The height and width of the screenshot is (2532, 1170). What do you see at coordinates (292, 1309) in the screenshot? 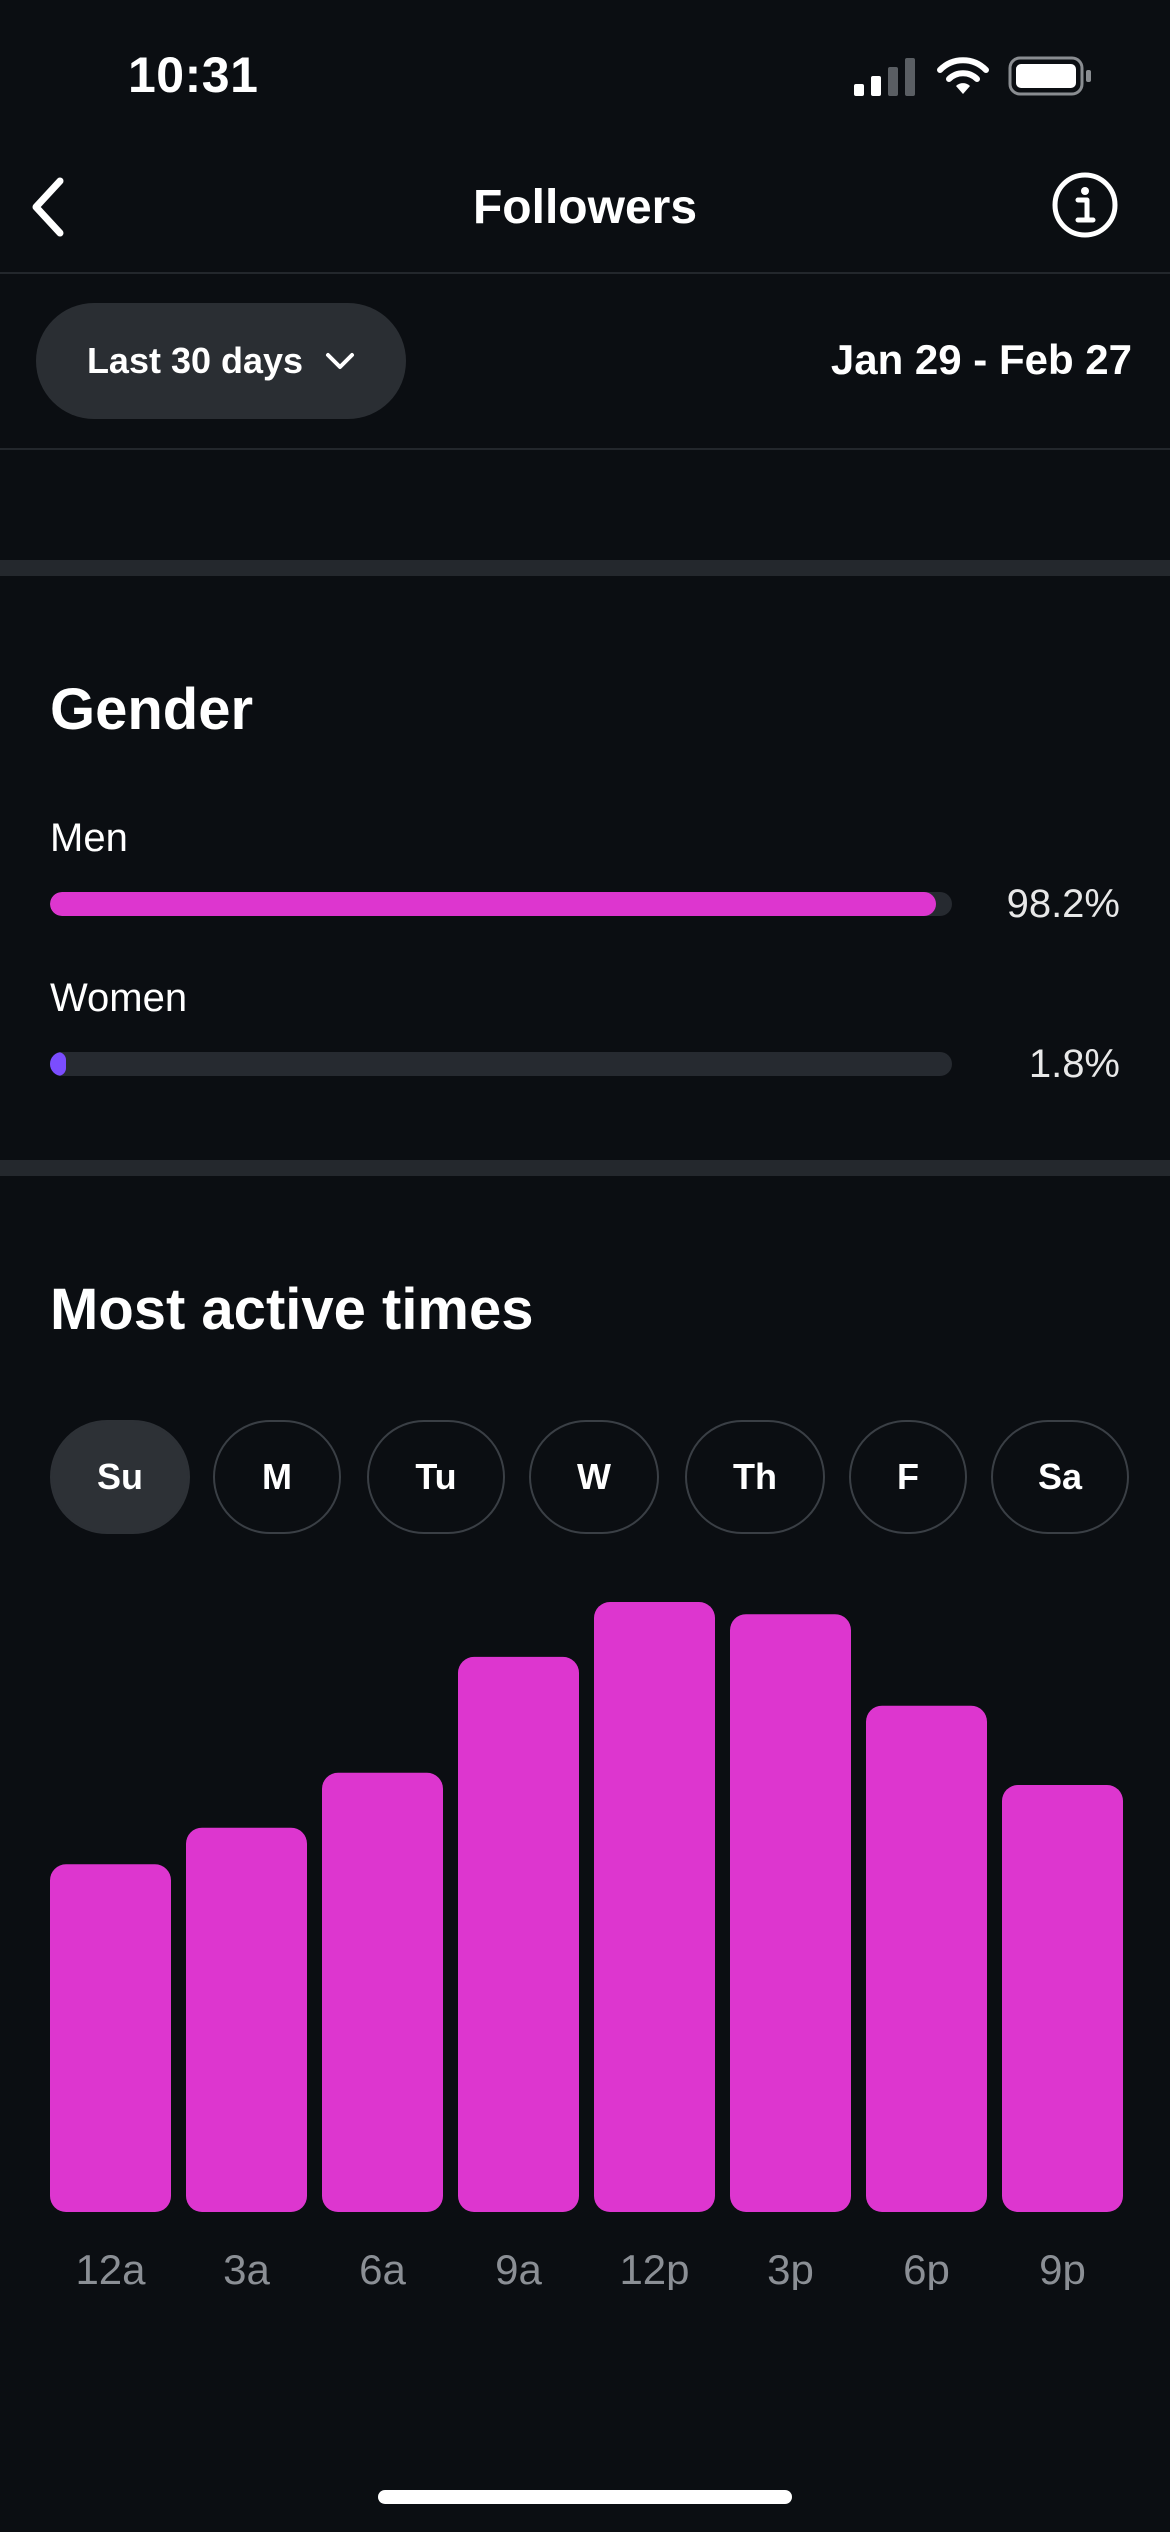
I see `active-times-title: Most active times` at bounding box center [292, 1309].